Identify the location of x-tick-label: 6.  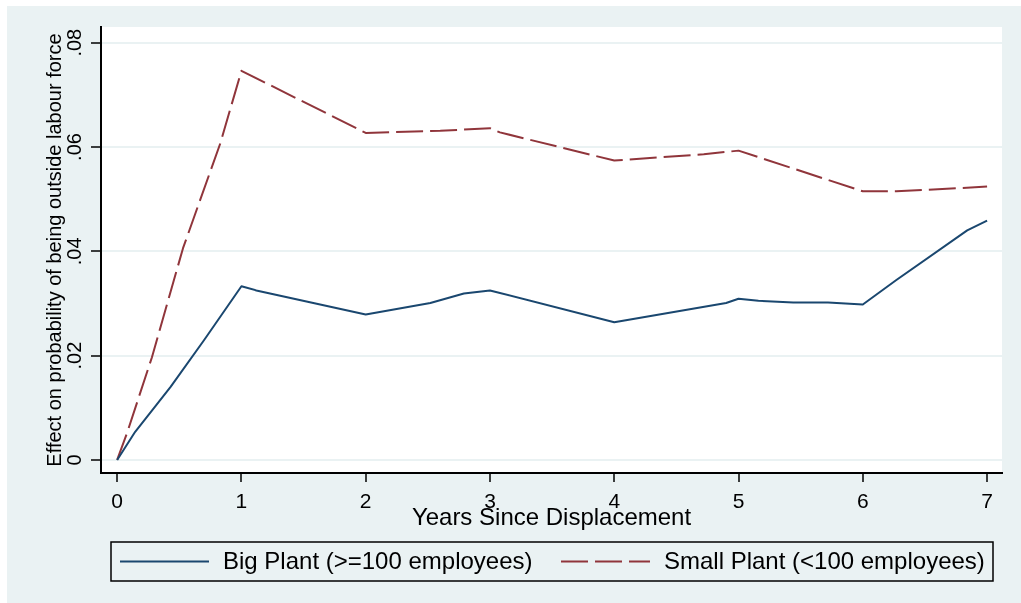
(862, 501).